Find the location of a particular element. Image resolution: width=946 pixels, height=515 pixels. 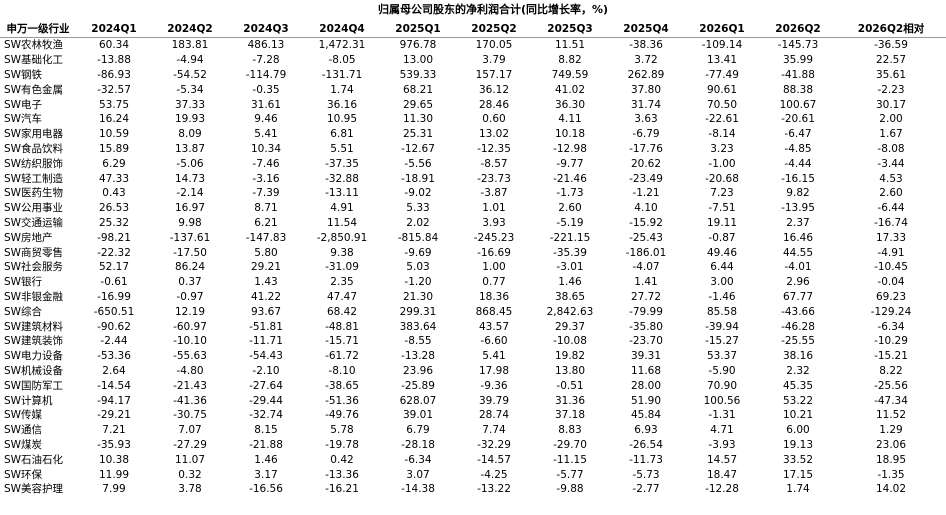

growth-cell: 35.61 is located at coordinates (891, 74).